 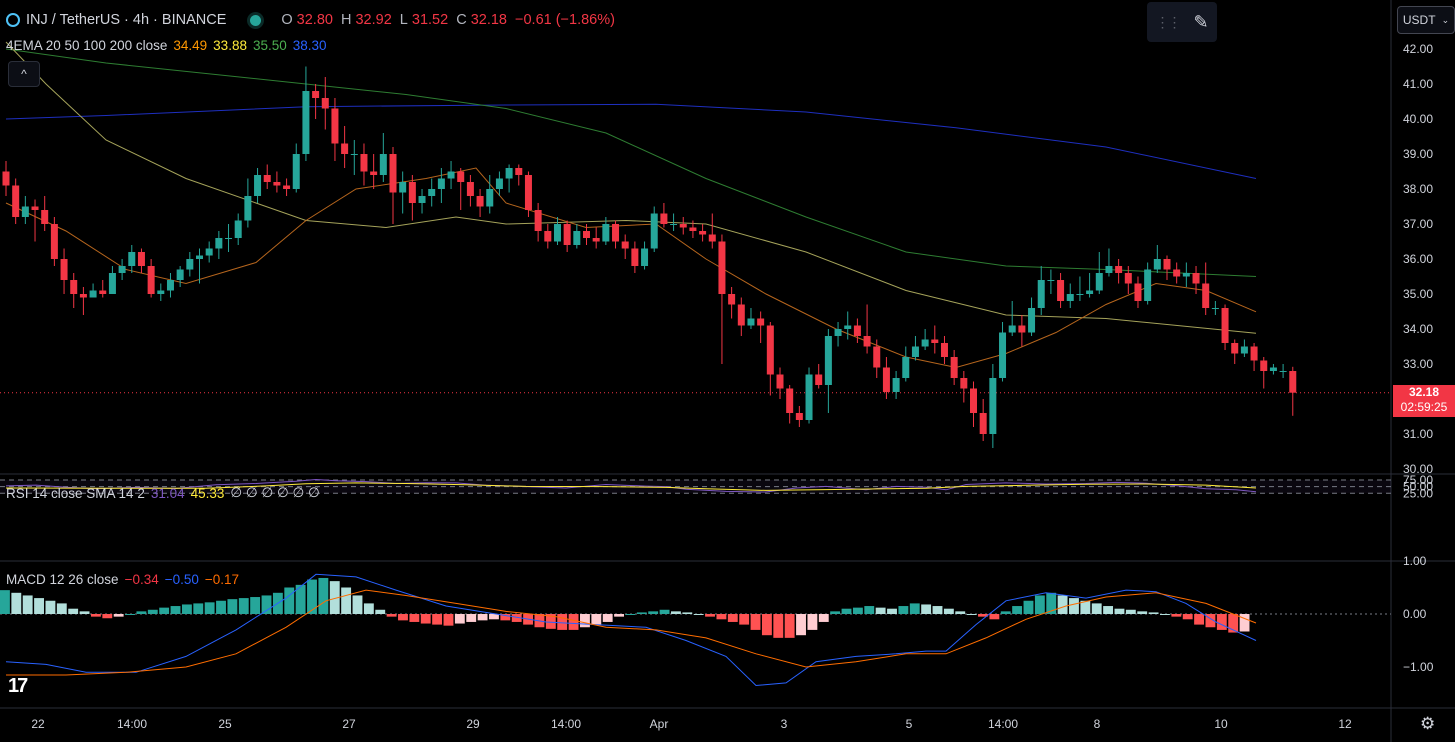 I want to click on time-tick-label: 3, so click(x=784, y=724).